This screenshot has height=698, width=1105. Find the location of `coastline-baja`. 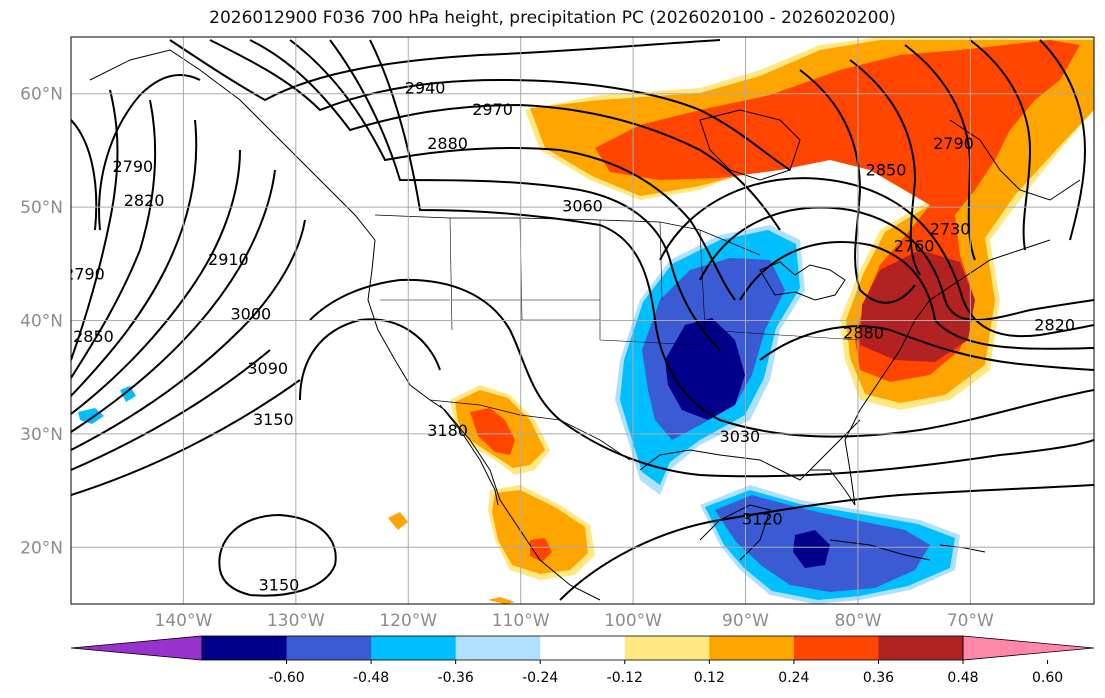

coastline-baja is located at coordinates (469, 455).